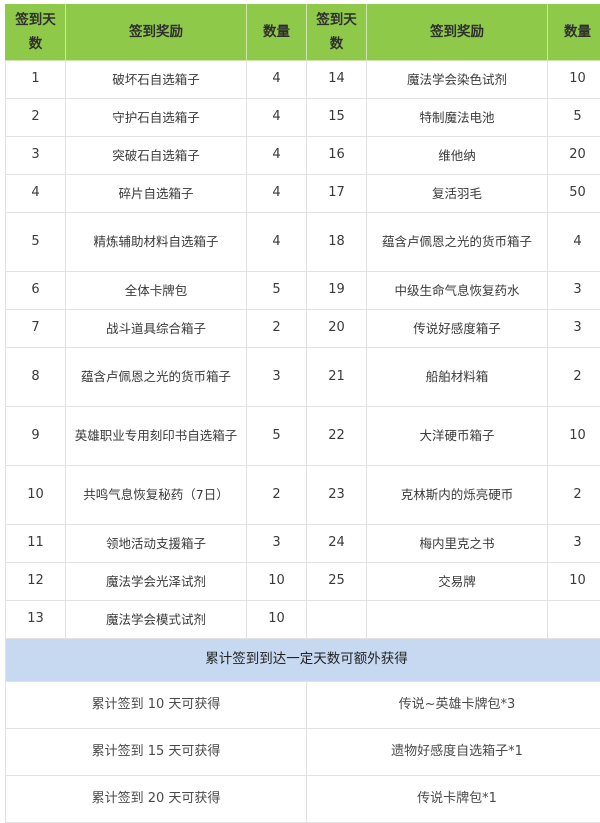  What do you see at coordinates (36, 33) in the screenshot?
I see `column-header-day-left: 签到天数` at bounding box center [36, 33].